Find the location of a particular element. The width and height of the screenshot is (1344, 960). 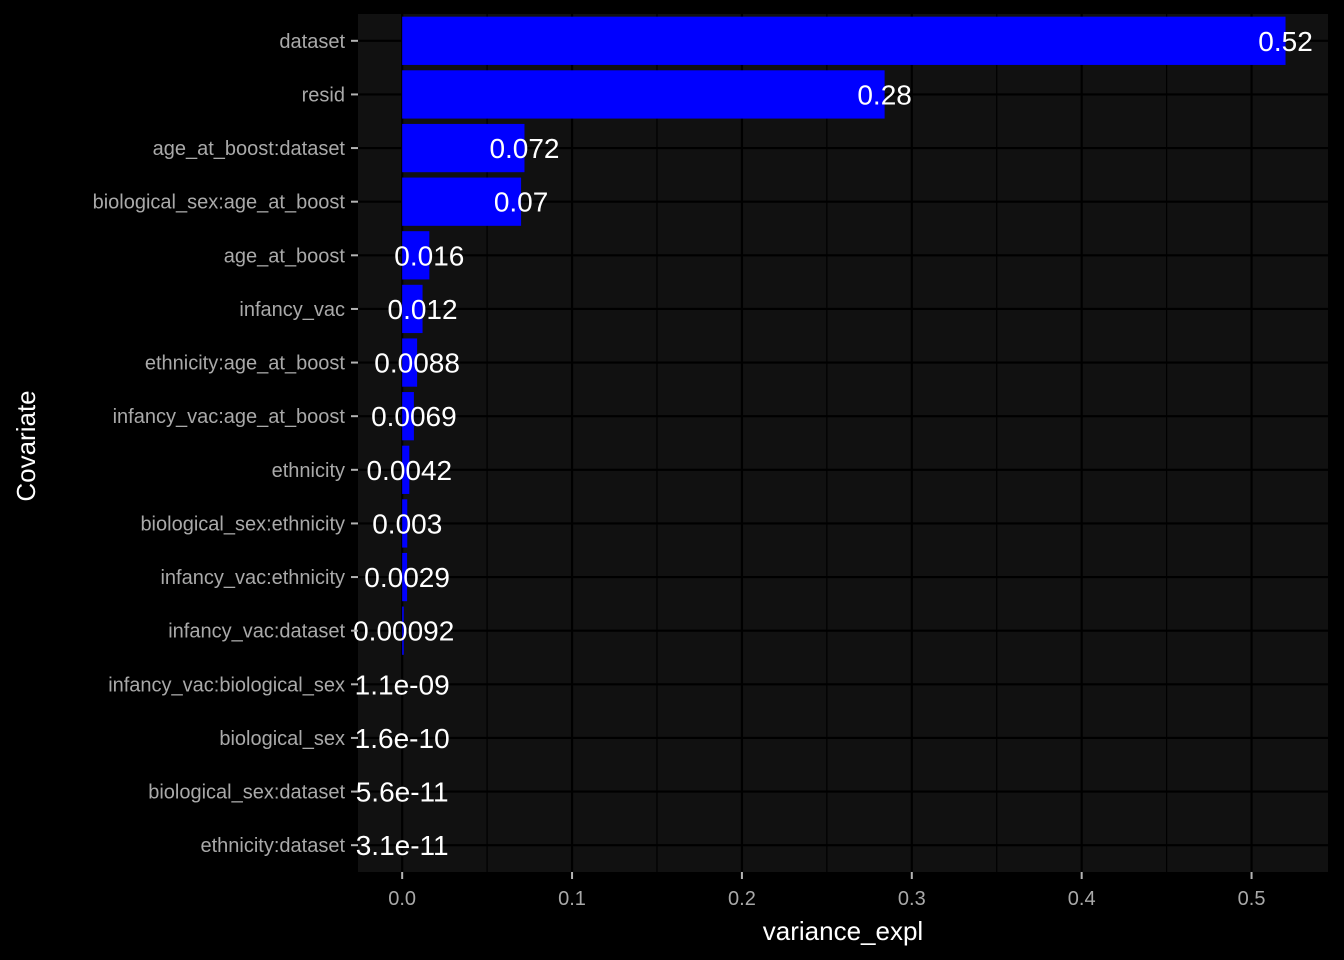

data-label: 0.0029 is located at coordinates (407, 577).